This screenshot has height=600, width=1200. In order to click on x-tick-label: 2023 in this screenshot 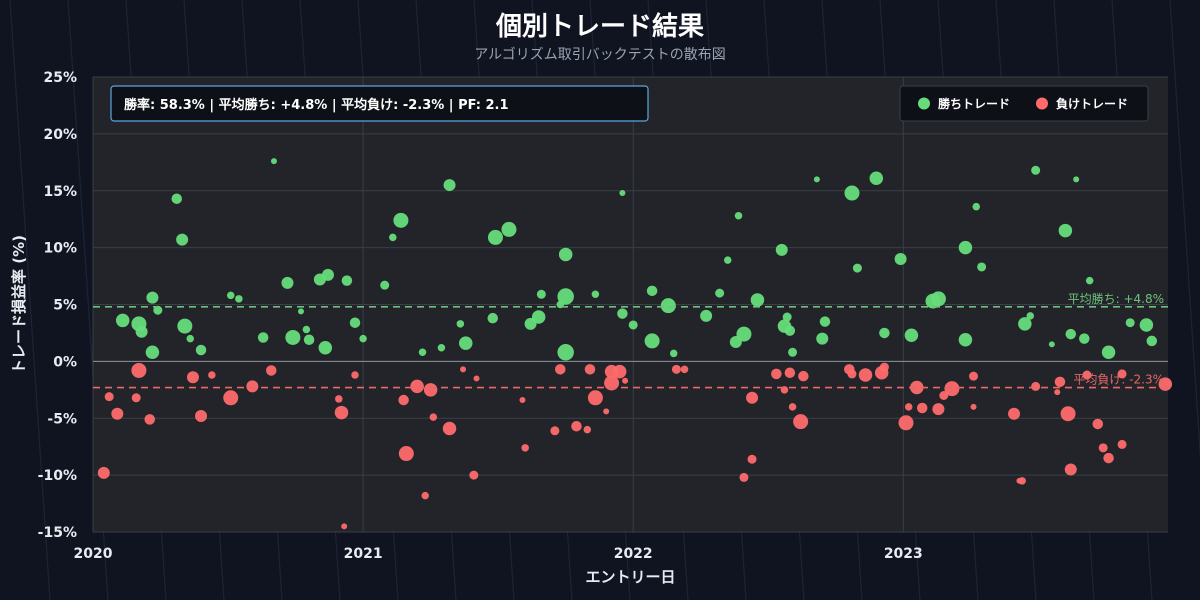, I will do `click(903, 554)`.